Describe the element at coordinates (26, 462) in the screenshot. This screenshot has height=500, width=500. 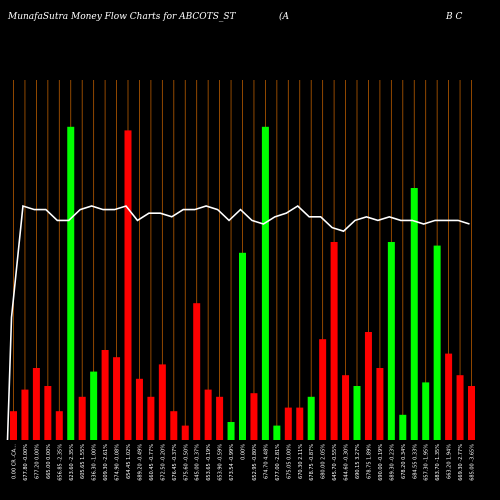
I see `x-tick-label: 677.80 -0.00%` at that location.